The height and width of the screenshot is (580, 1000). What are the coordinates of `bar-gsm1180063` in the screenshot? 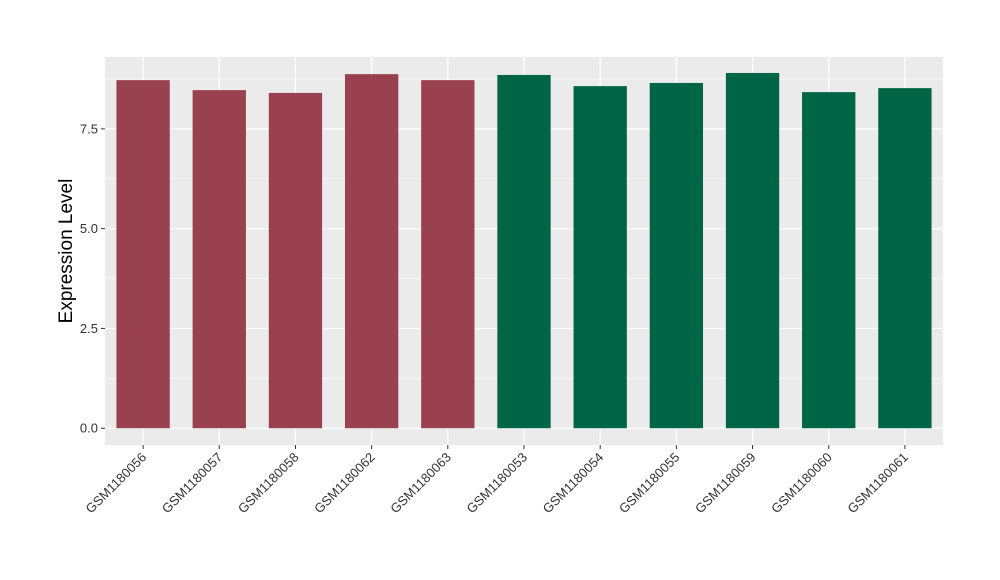 It's located at (448, 254).